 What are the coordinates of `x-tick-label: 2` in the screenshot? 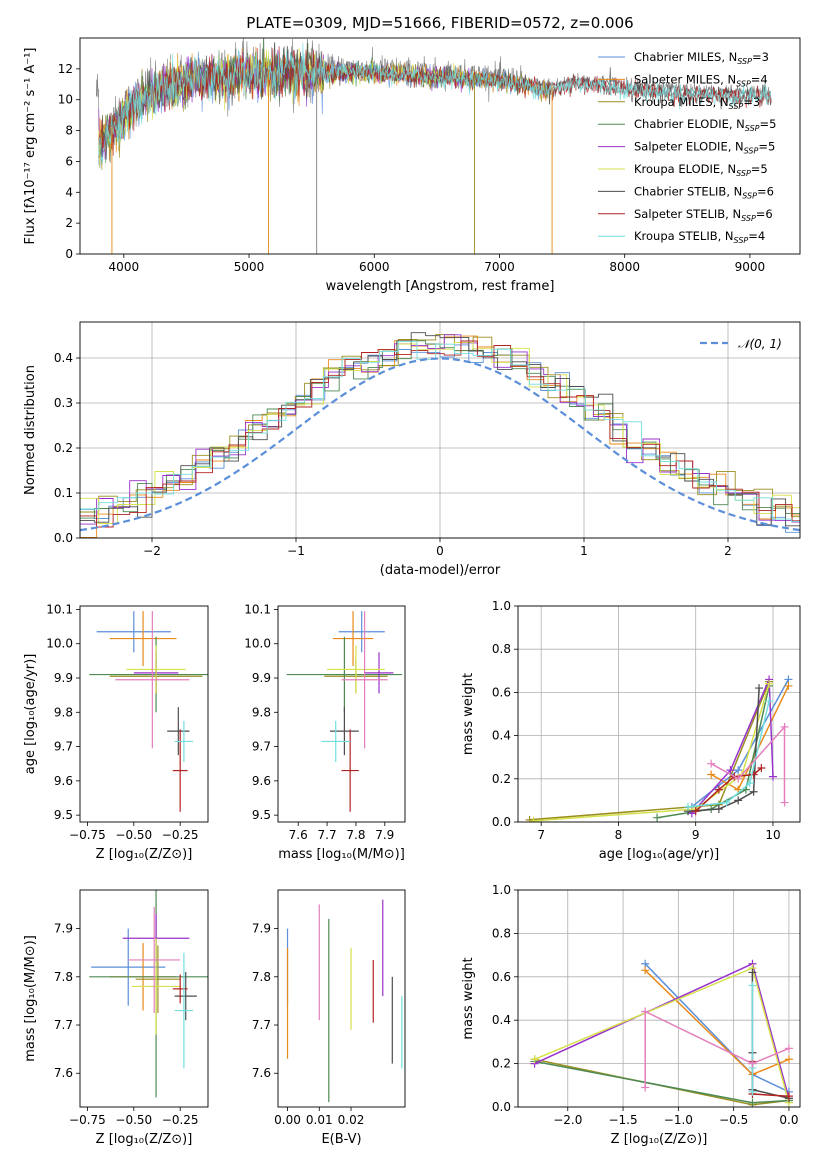 It's located at (728, 551).